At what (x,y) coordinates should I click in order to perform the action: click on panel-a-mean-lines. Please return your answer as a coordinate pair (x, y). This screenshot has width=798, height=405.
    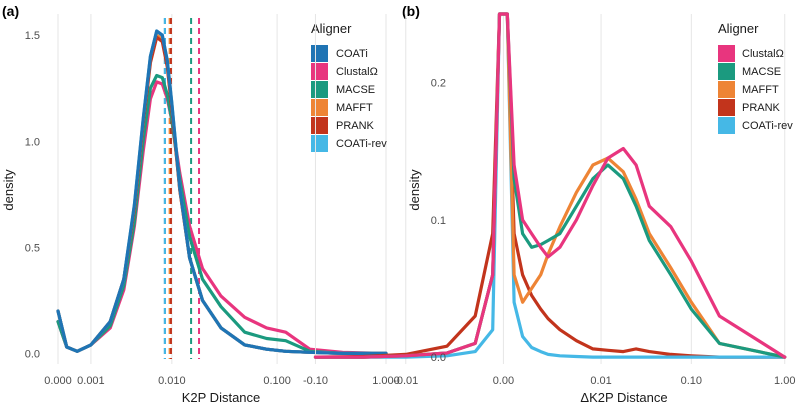
    Looking at the image, I should click on (182, 188).